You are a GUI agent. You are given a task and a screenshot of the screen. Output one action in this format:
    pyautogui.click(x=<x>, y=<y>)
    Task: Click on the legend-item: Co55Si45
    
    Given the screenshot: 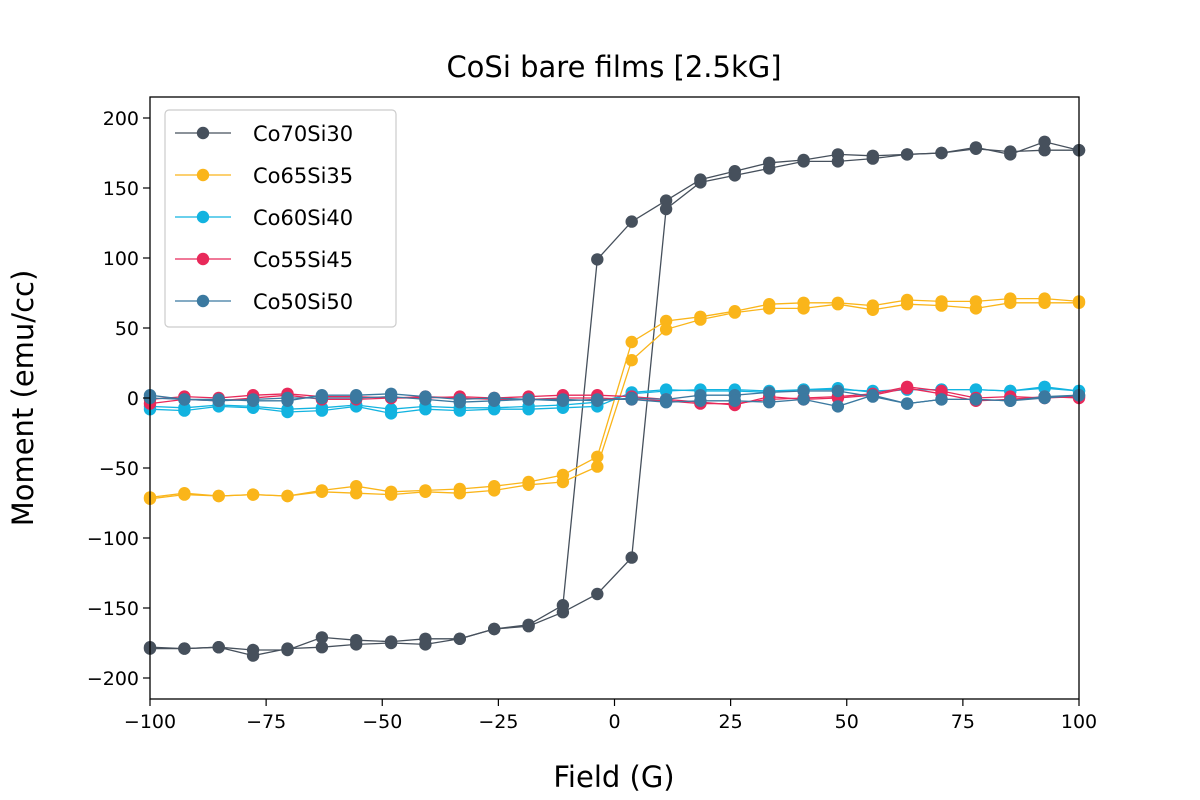 What is the action you would take?
    pyautogui.click(x=264, y=260)
    